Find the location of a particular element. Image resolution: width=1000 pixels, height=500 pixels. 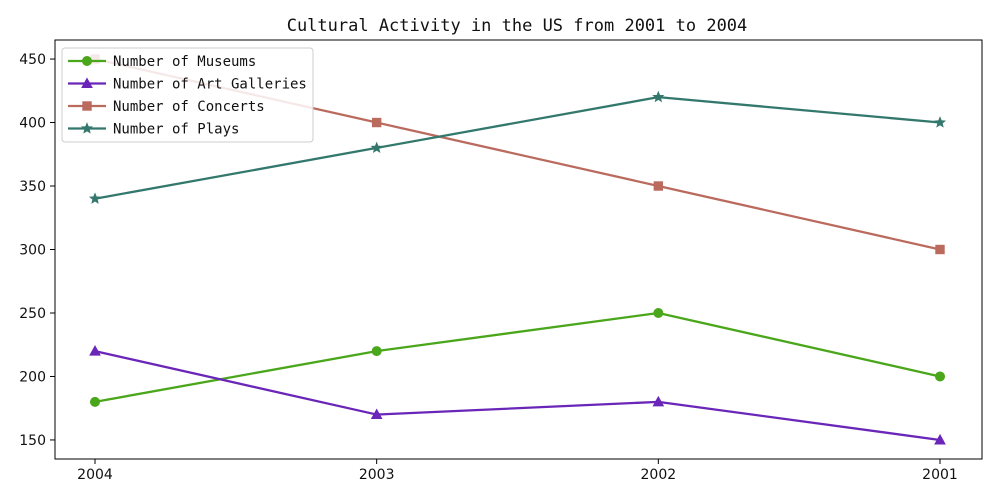

x-tick-label: 2004 is located at coordinates (95, 475).